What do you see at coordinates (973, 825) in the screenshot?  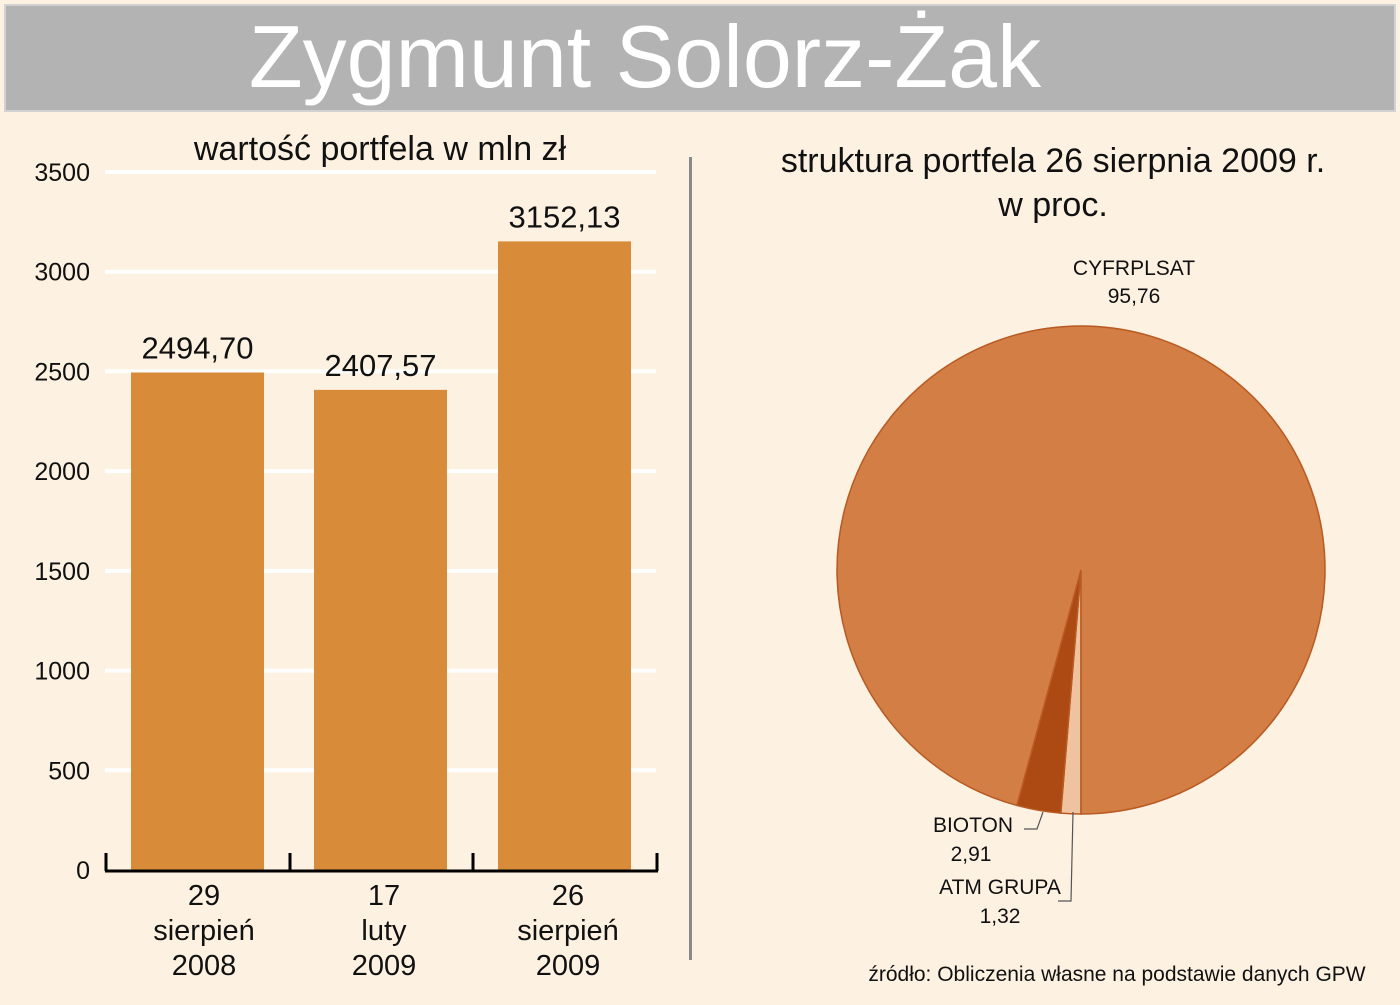 I see `pie-label-name: BIOTON` at bounding box center [973, 825].